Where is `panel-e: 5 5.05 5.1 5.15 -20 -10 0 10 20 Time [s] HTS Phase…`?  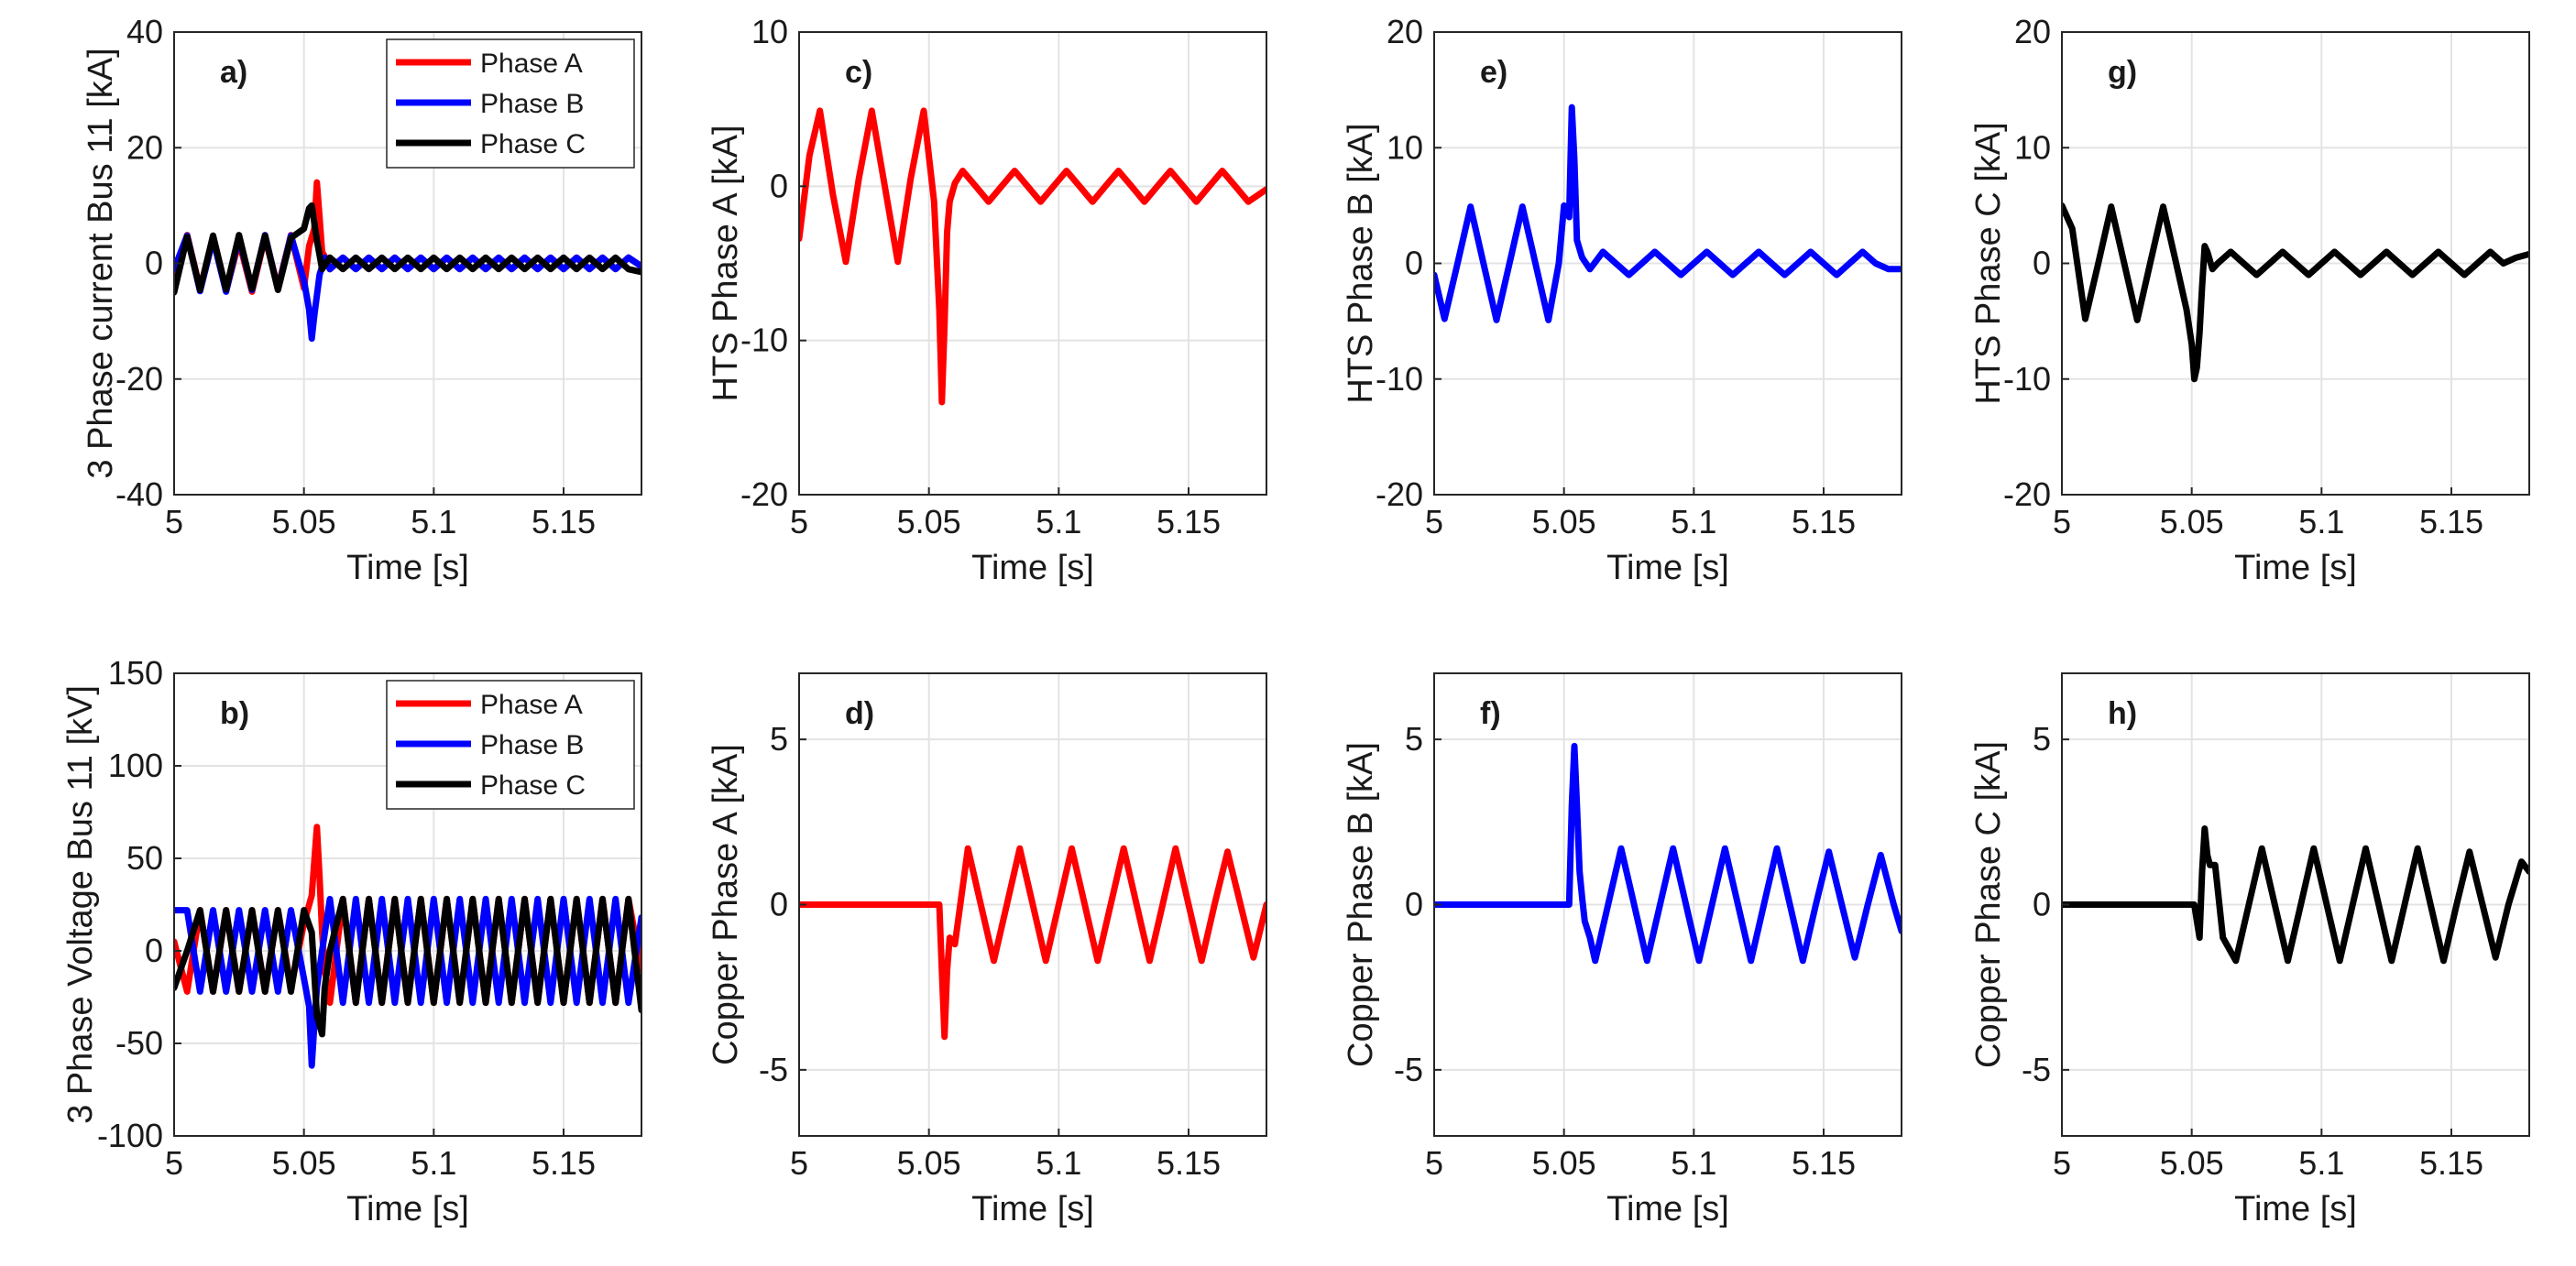
panel-e: 5 5.05 5.1 5.15 -20 -10 0 10 20 Time [s] HTS Phase… is located at coordinates (1622, 300).